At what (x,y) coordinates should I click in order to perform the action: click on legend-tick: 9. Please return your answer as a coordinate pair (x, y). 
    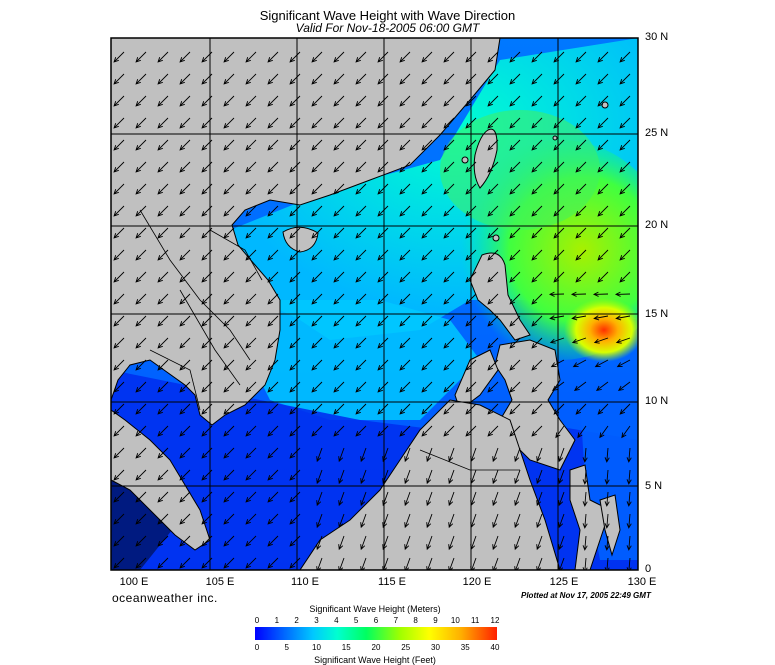
    Looking at the image, I should click on (435, 620).